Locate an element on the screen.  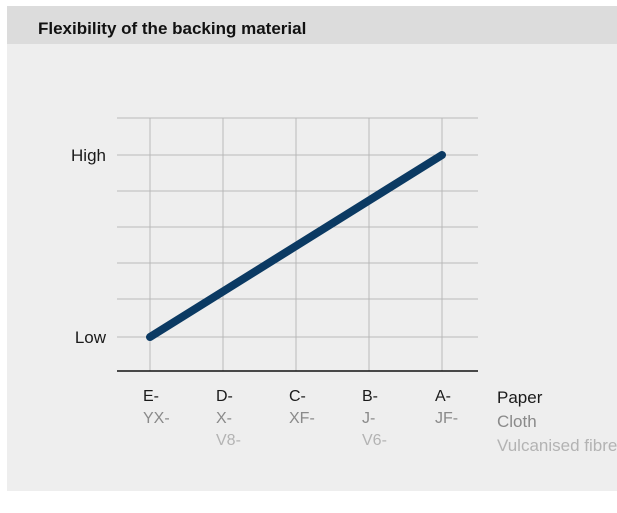
chart-title: Flexibility of the backing material is located at coordinates (172, 28).